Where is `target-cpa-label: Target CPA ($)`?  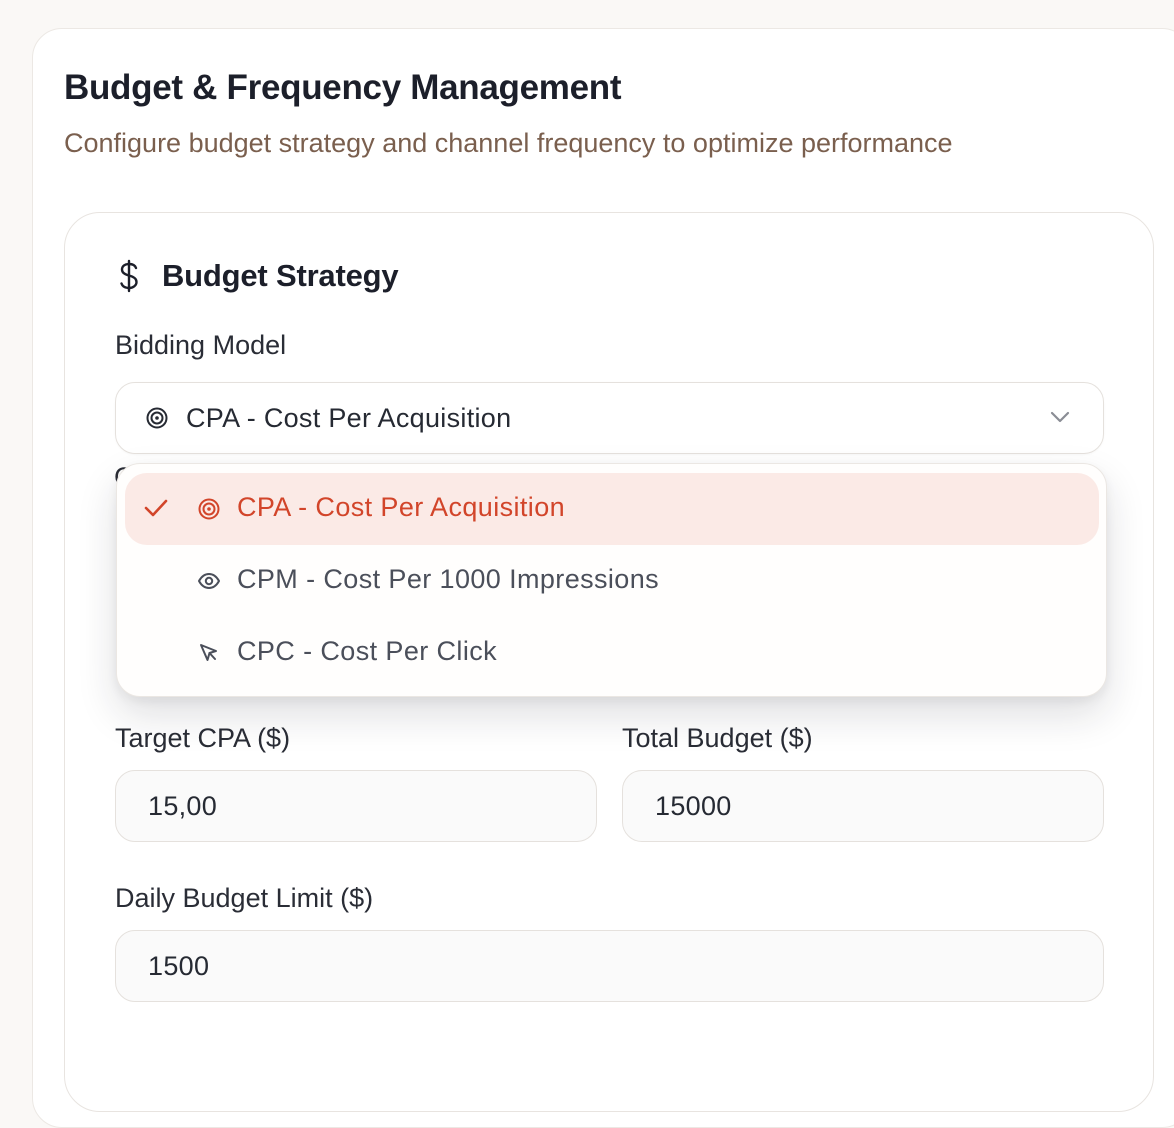 target-cpa-label: Target CPA ($) is located at coordinates (203, 738).